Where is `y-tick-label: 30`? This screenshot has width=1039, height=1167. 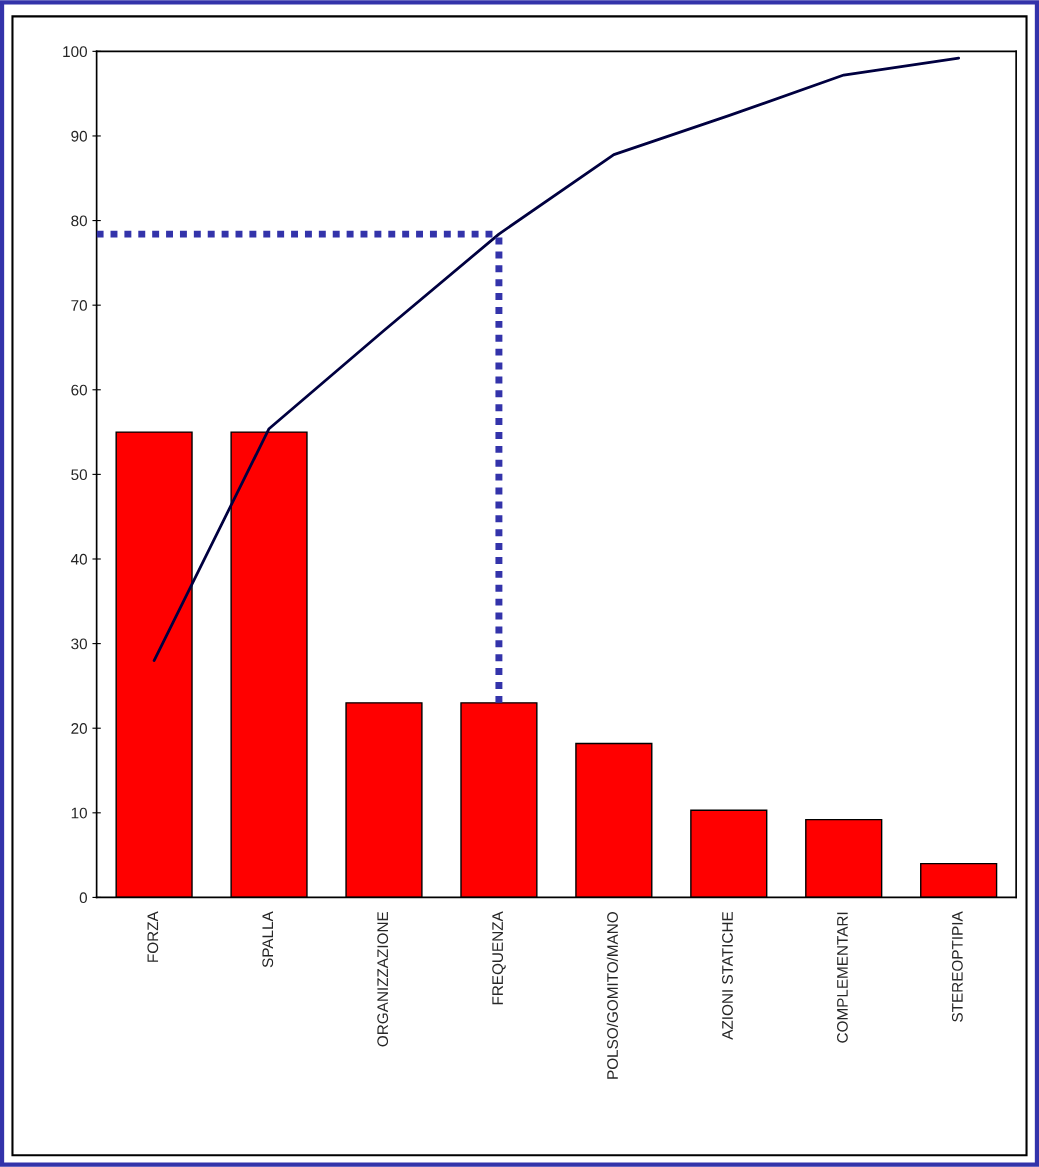
y-tick-label: 30 is located at coordinates (79, 644).